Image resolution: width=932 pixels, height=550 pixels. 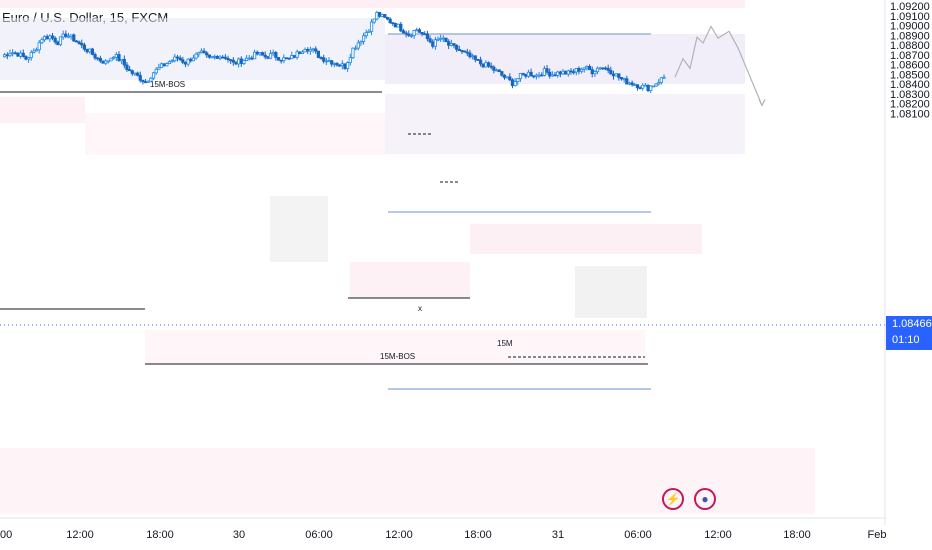 What do you see at coordinates (673, 499) in the screenshot?
I see `lightning-event-icon: ⚡` at bounding box center [673, 499].